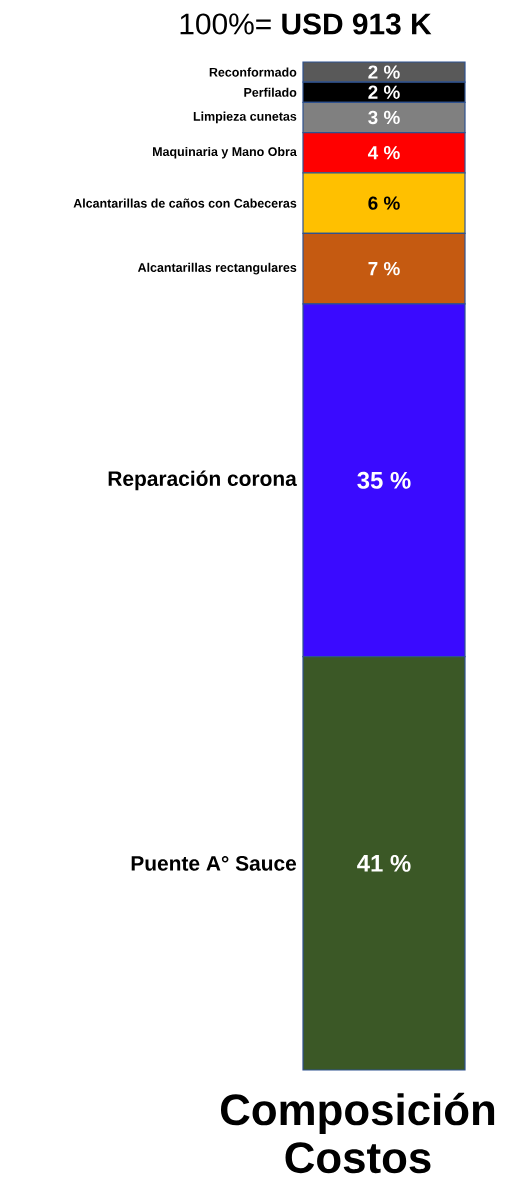 This screenshot has height=1181, width=531. What do you see at coordinates (384, 117) in the screenshot?
I see `data-label: 3 %` at bounding box center [384, 117].